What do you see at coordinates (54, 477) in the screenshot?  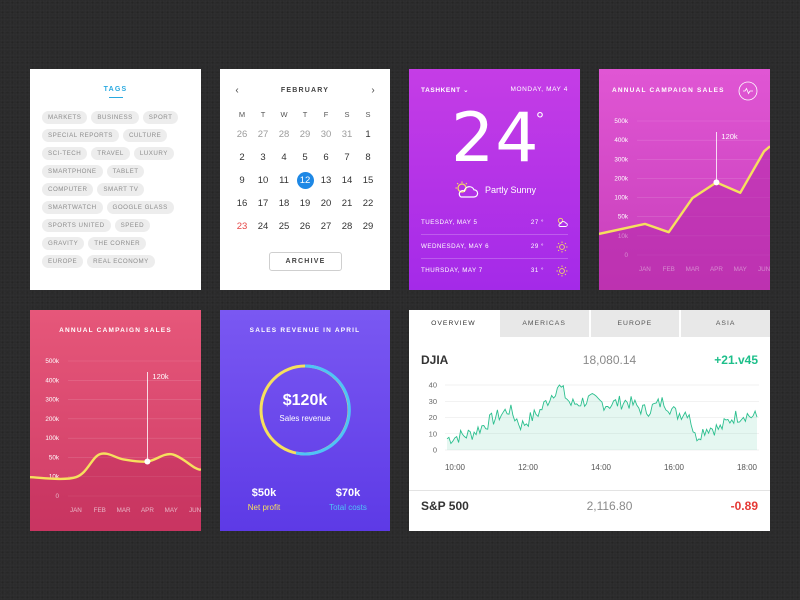 I see `y-tick-label: 10k` at bounding box center [54, 477].